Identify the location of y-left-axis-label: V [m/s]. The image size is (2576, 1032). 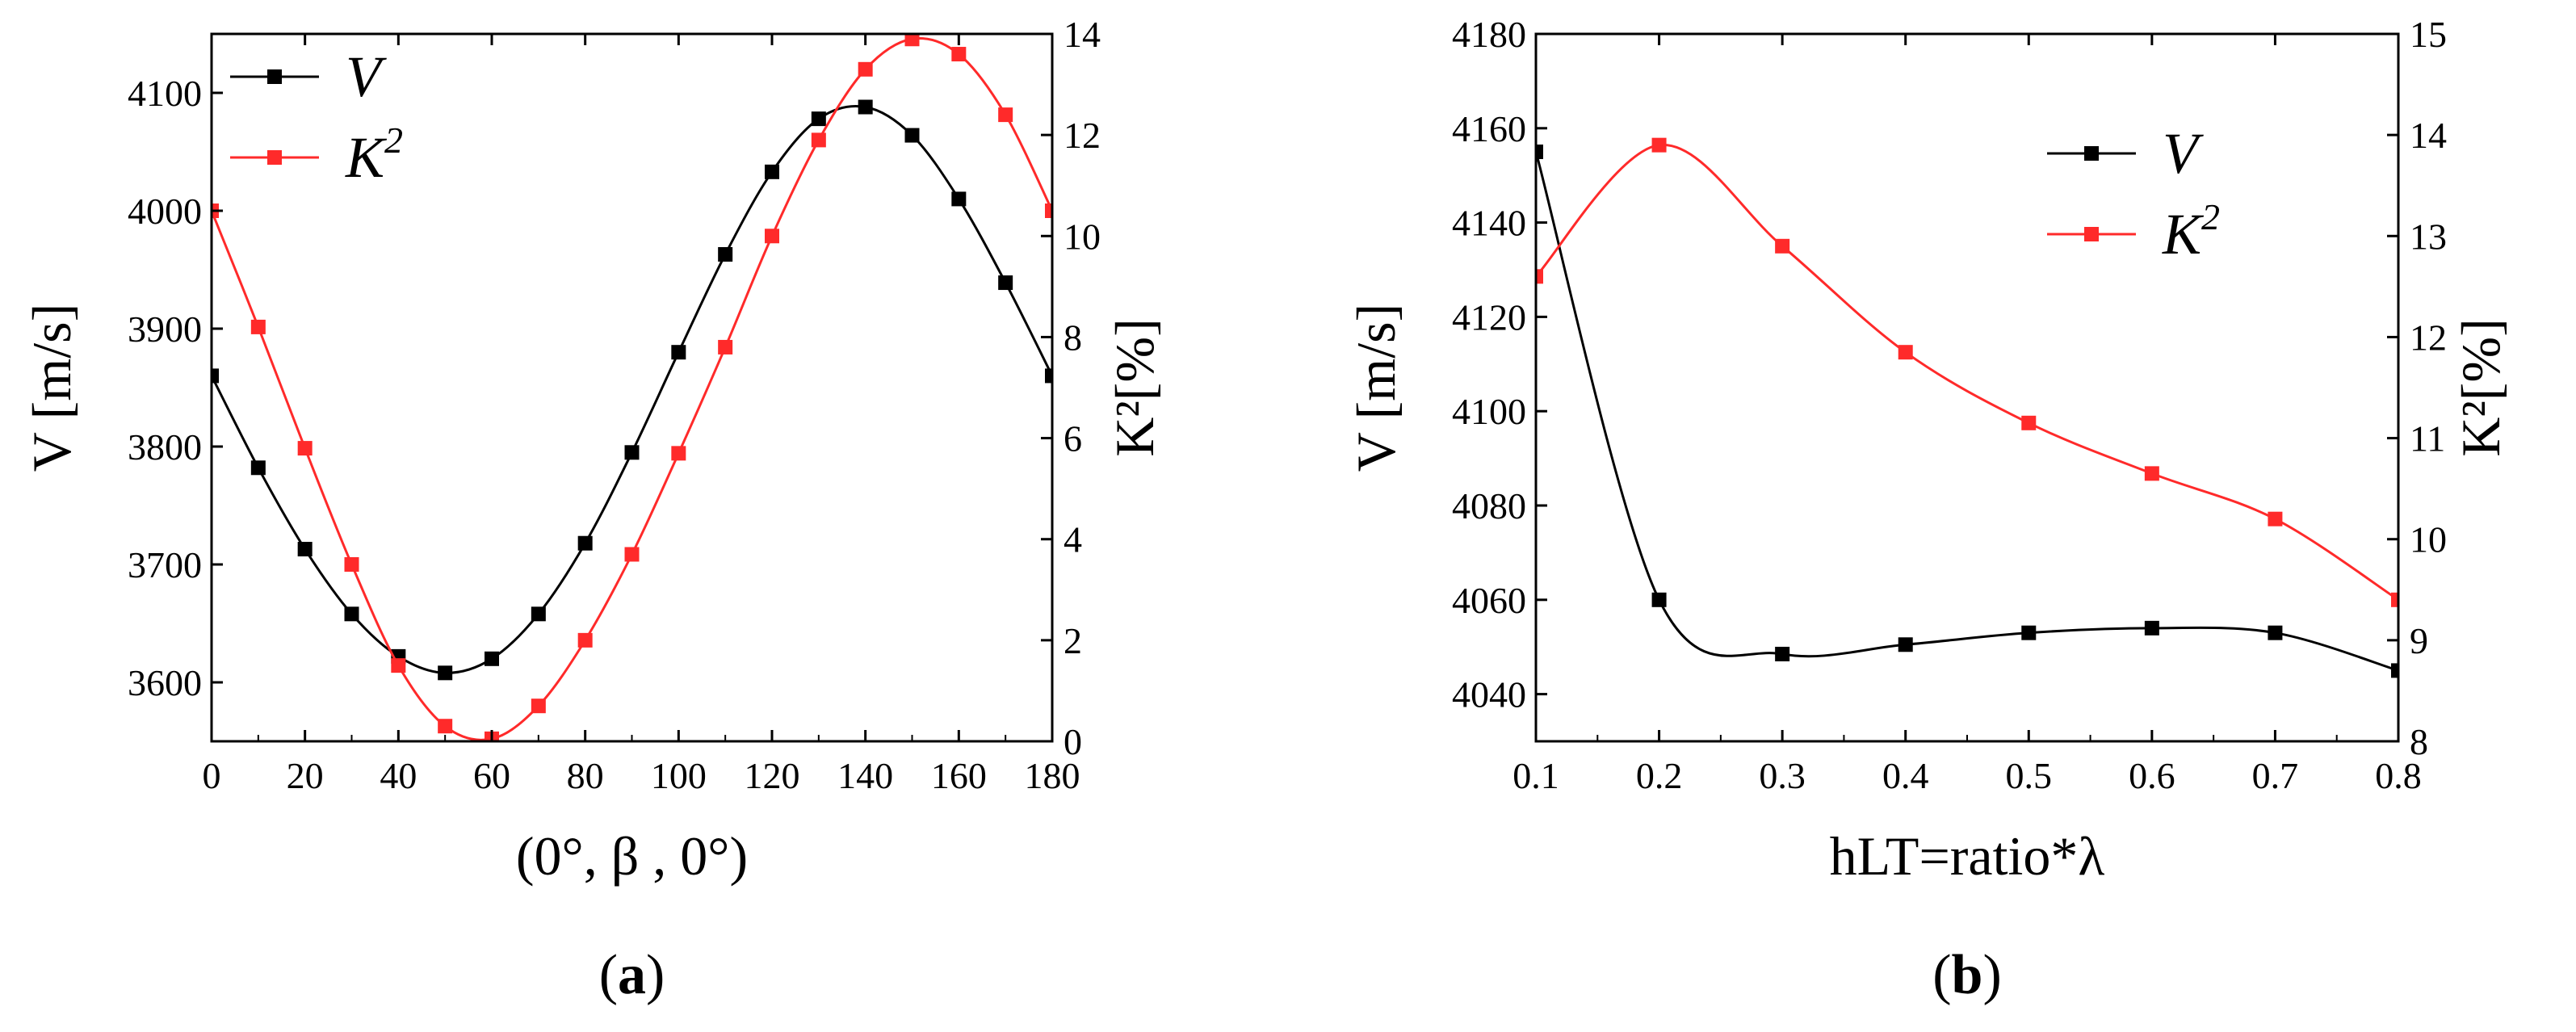
(1376, 388).